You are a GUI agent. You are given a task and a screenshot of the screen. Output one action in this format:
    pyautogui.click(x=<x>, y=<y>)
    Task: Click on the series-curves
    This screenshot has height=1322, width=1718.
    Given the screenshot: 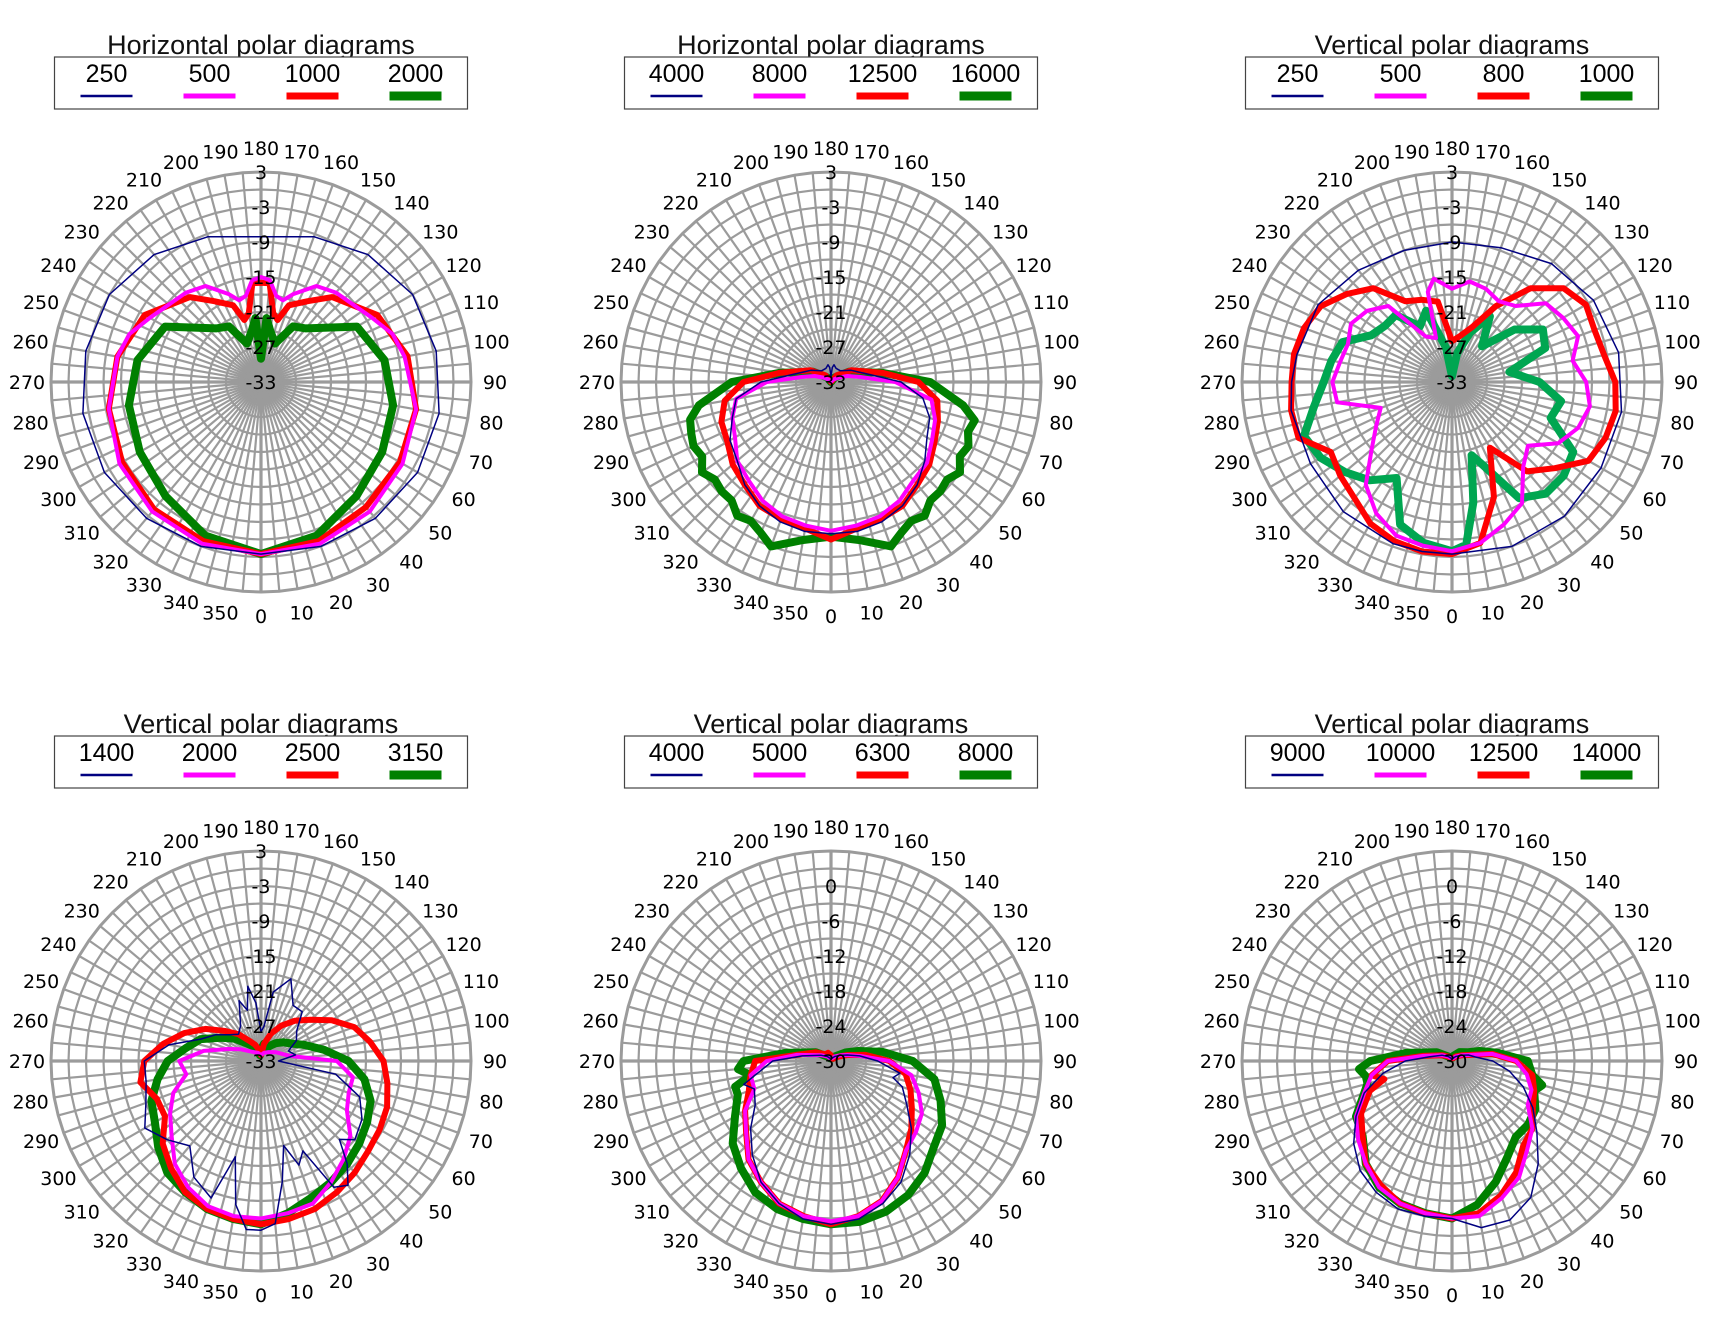 What is the action you would take?
    pyautogui.click(x=837, y=1138)
    